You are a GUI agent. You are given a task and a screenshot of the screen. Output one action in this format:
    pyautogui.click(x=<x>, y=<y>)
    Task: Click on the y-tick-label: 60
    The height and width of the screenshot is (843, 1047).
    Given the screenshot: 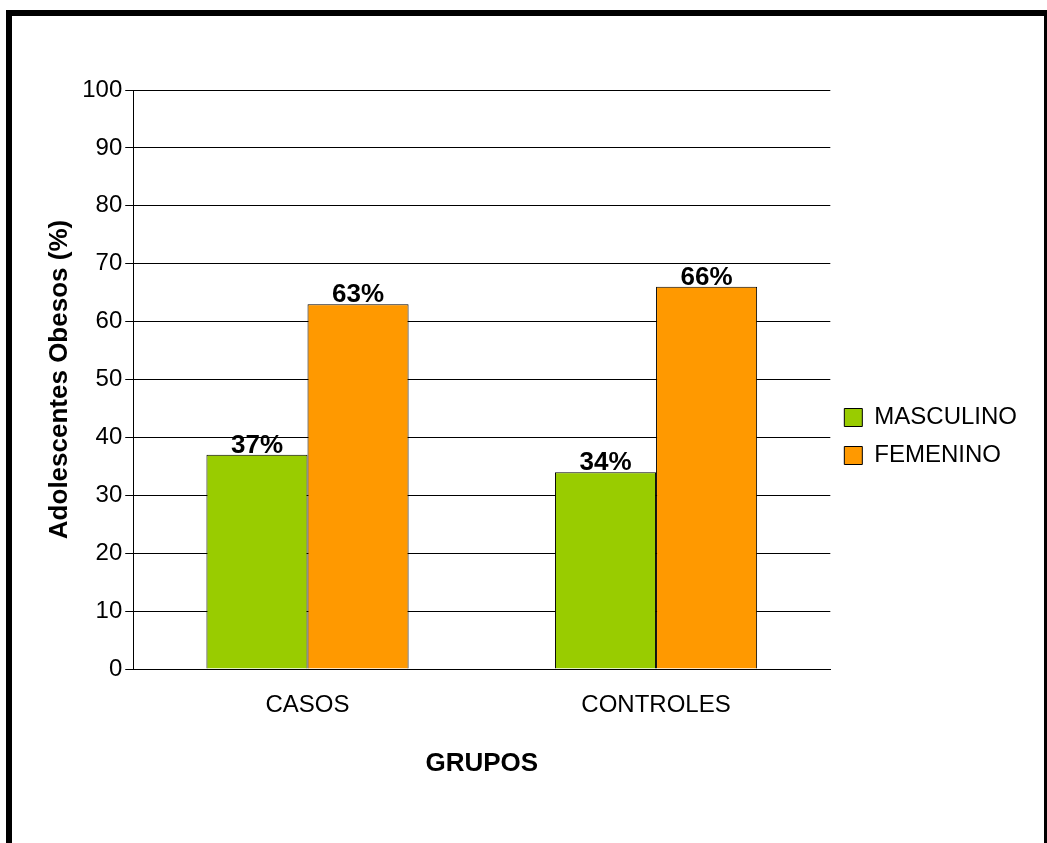 What is the action you would take?
    pyautogui.click(x=109, y=320)
    